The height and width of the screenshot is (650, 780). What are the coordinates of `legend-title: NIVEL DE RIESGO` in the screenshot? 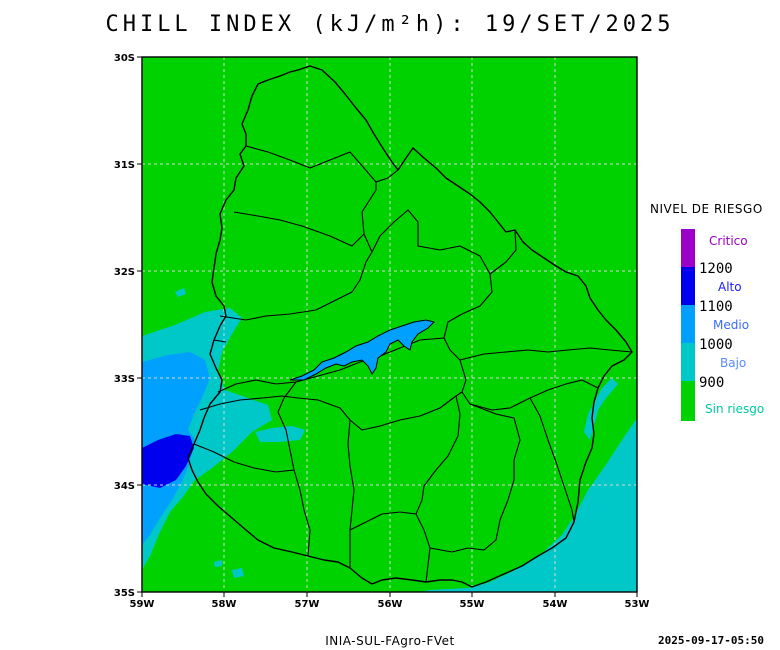 It's located at (706, 209).